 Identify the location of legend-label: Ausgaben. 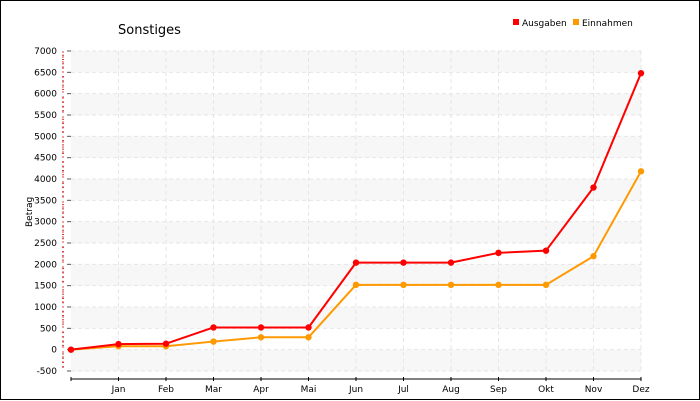
(544, 24).